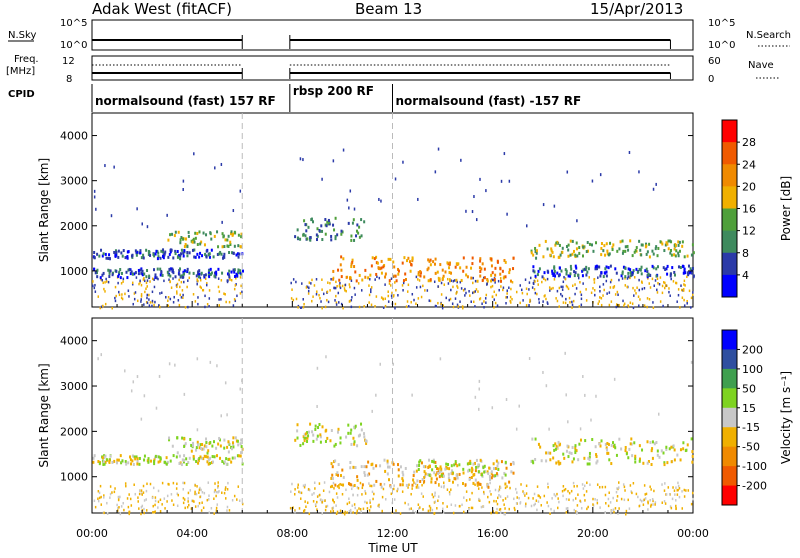  Describe the element at coordinates (729, 359) in the screenshot. I see `colorbar-swatch` at that location.